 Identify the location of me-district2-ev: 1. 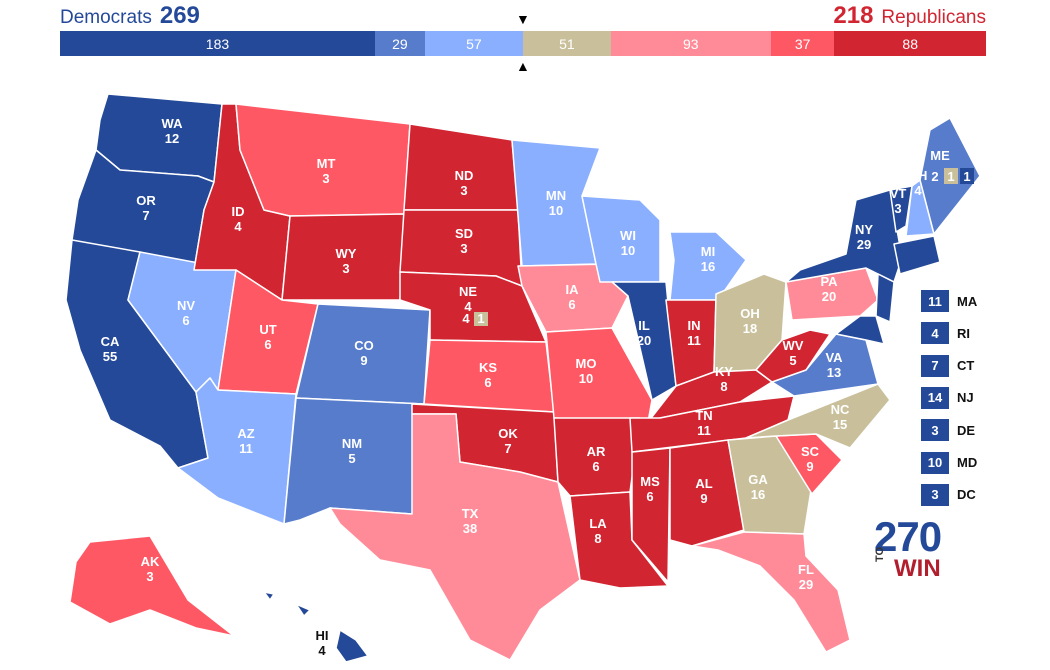
(966, 176).